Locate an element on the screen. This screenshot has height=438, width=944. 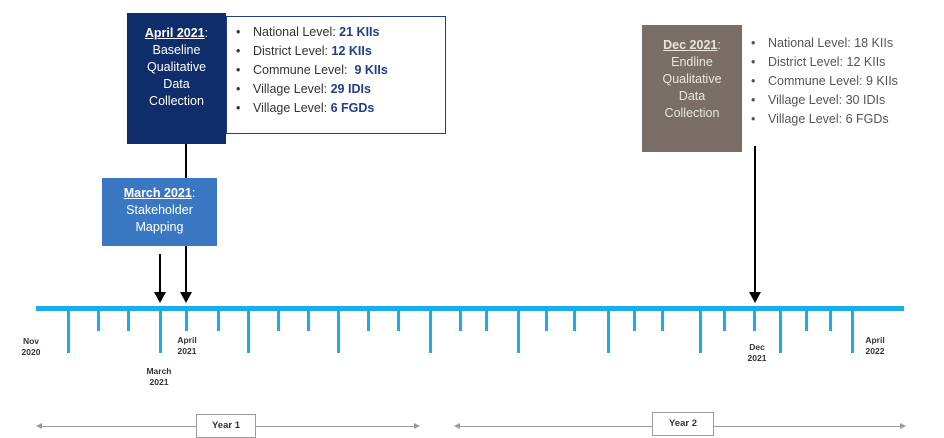
year2-label: Year 2 is located at coordinates (683, 424).